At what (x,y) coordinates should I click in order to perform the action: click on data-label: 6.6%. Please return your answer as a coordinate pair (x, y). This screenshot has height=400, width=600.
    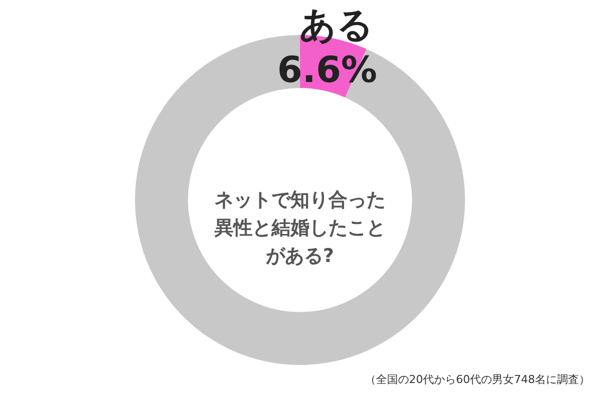
    Looking at the image, I should click on (327, 70).